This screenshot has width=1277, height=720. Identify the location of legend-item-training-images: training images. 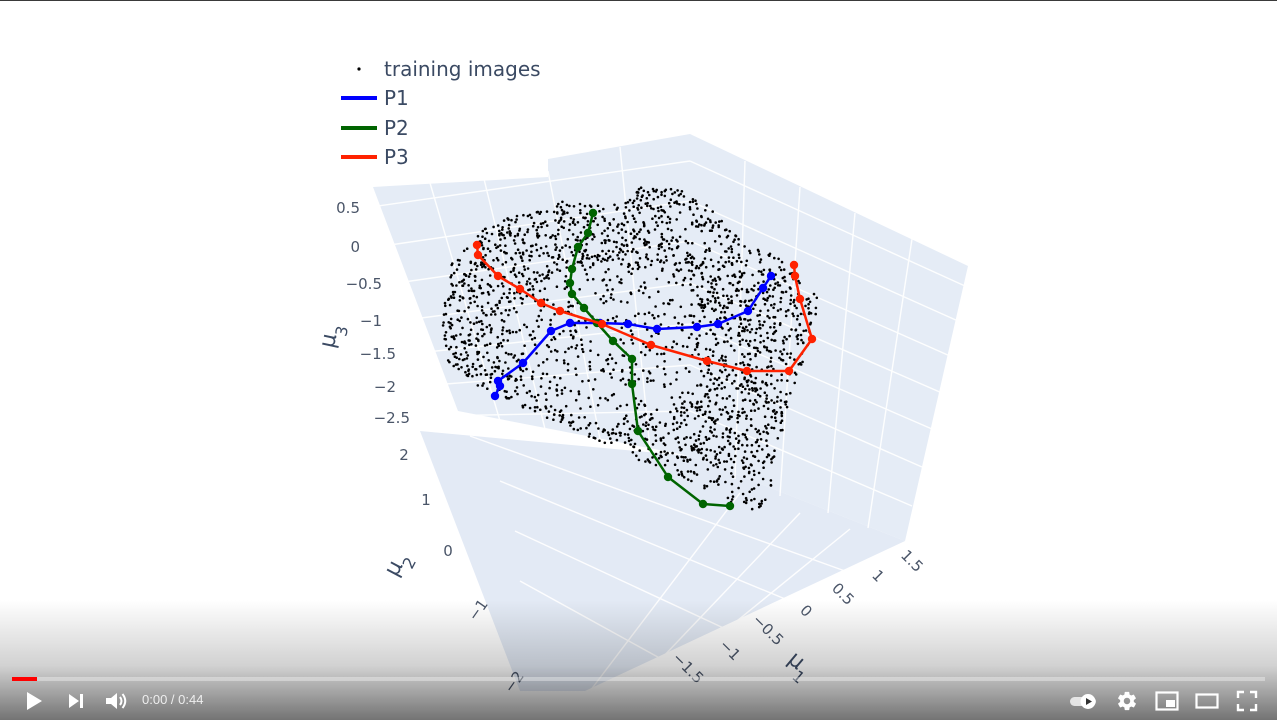
(449, 69).